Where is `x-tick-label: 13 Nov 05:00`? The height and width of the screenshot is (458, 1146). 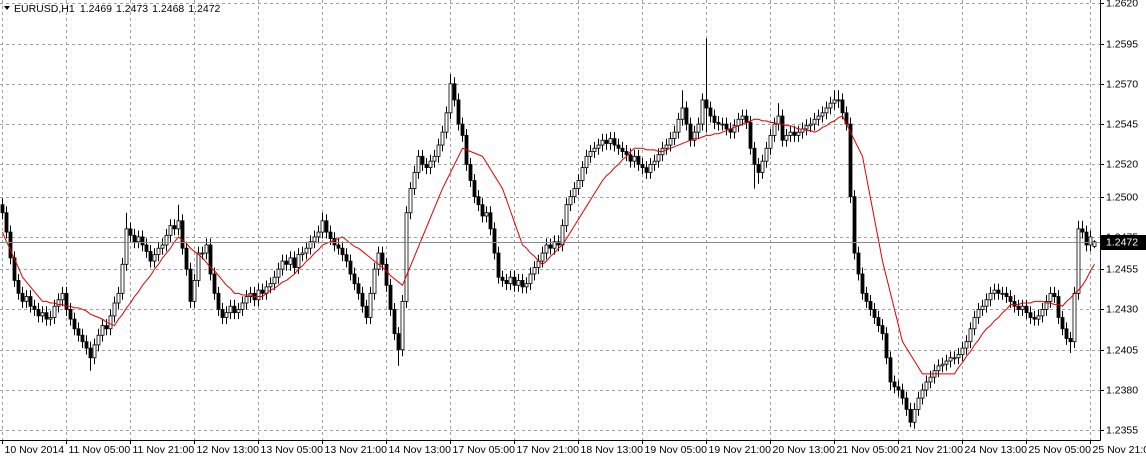
x-tick-label: 13 Nov 05:00 is located at coordinates (292, 450).